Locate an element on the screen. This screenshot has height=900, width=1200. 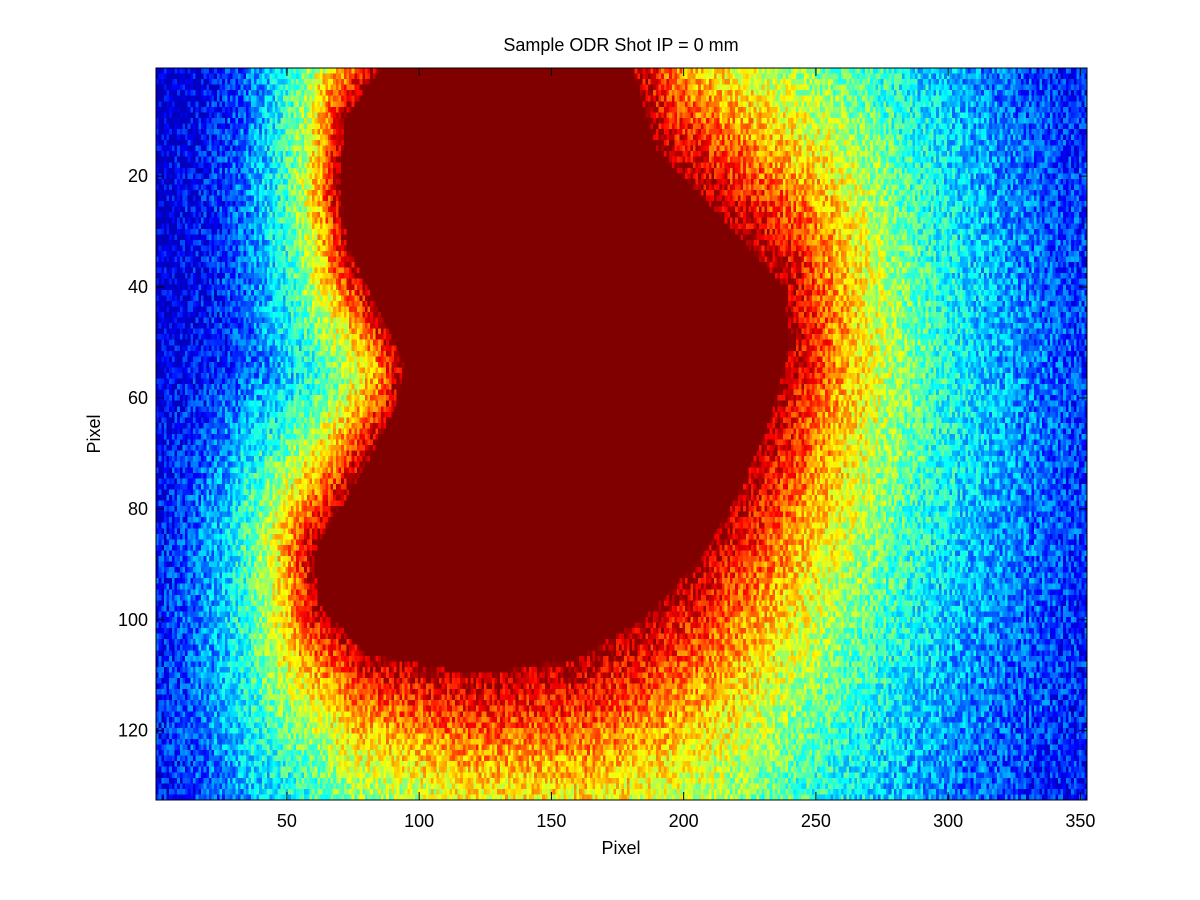
x-tick-label: 250 is located at coordinates (816, 821).